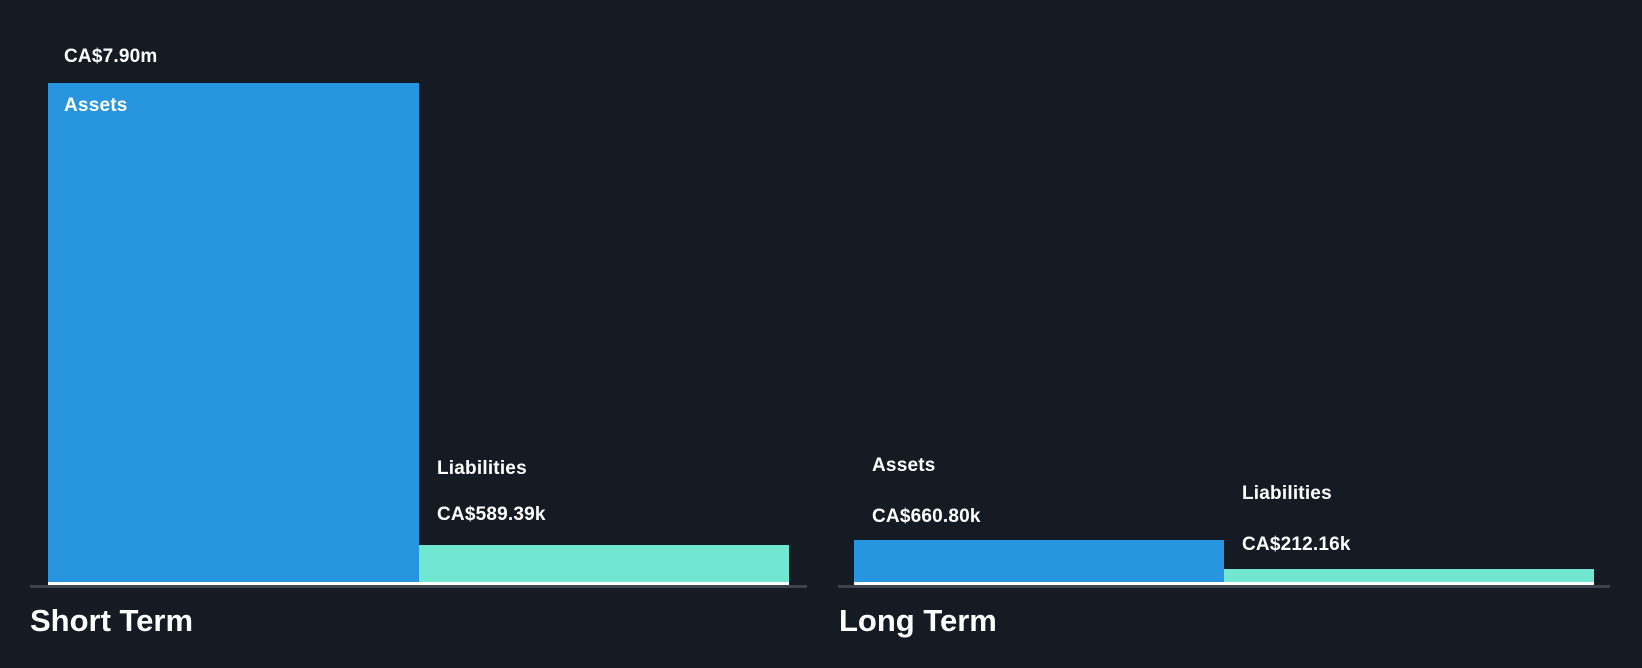 The height and width of the screenshot is (668, 1642). I want to click on short-term-liabilities-bar, so click(604, 563).